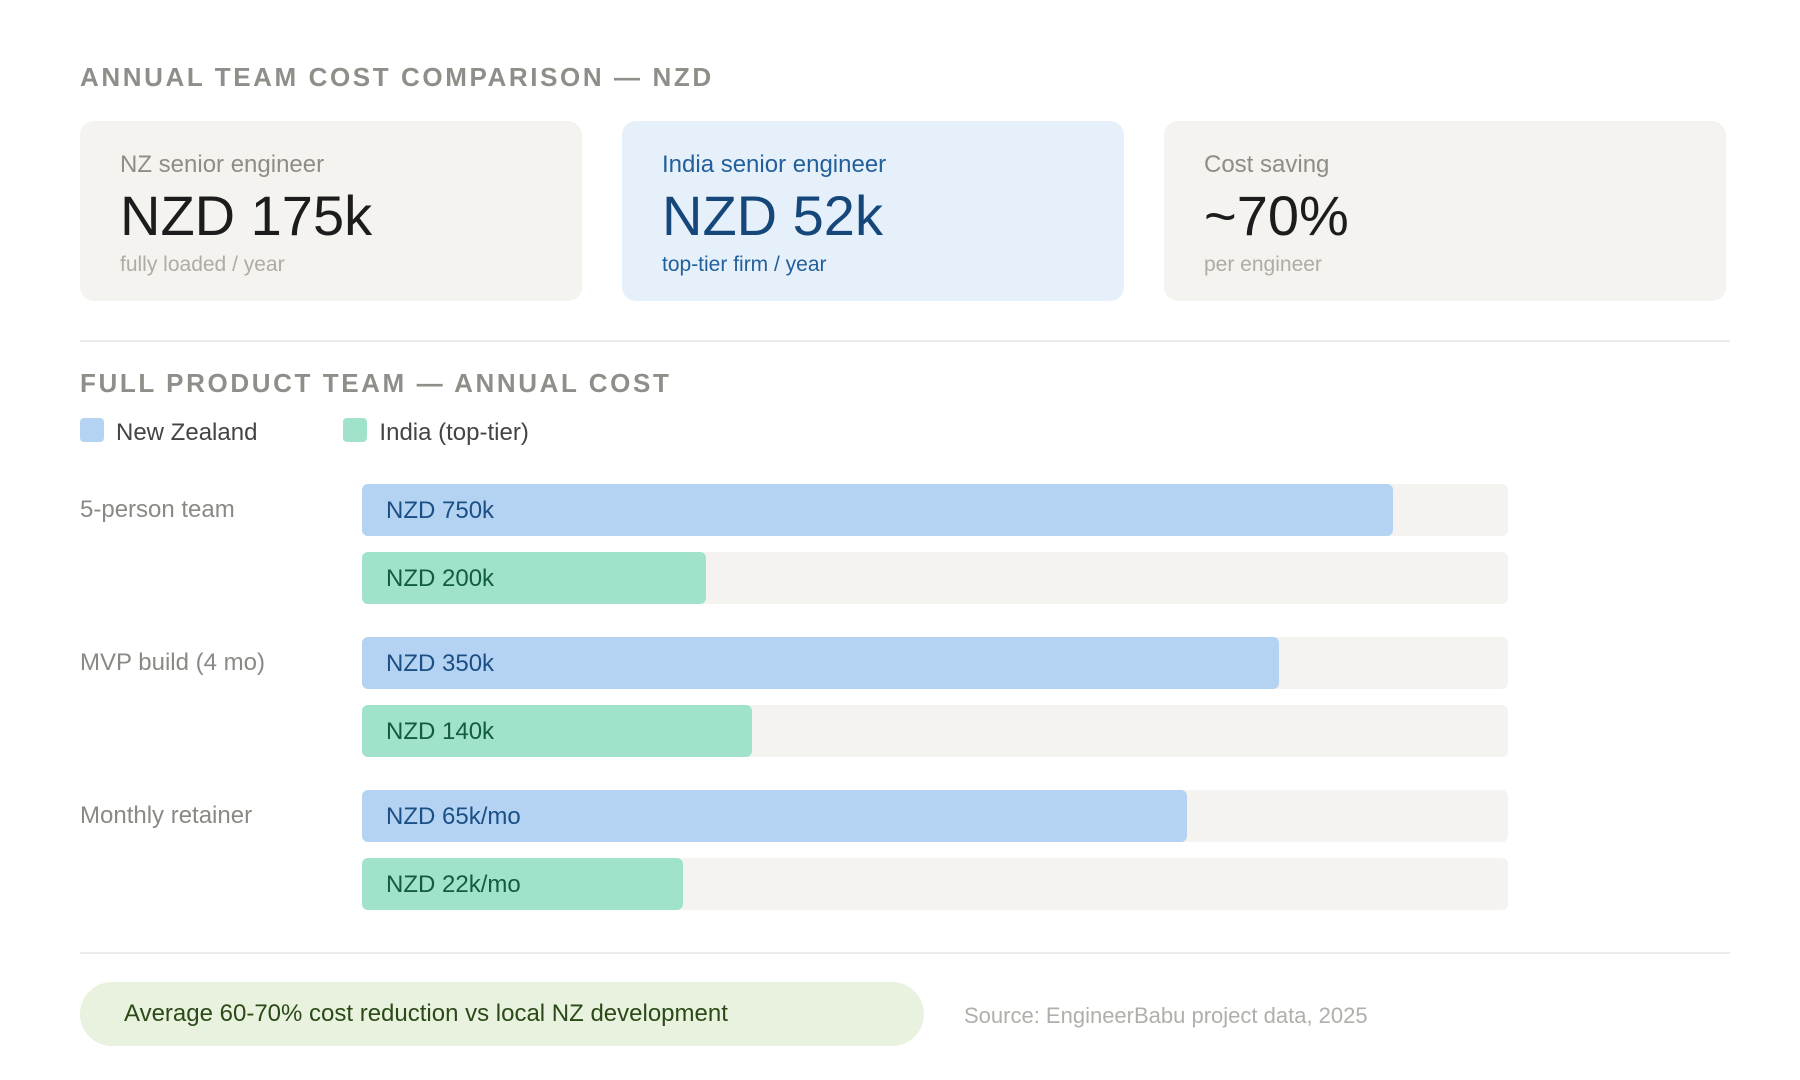 This screenshot has height=1080, width=1800. What do you see at coordinates (1276, 215) in the screenshot?
I see `card-value: ~70%` at bounding box center [1276, 215].